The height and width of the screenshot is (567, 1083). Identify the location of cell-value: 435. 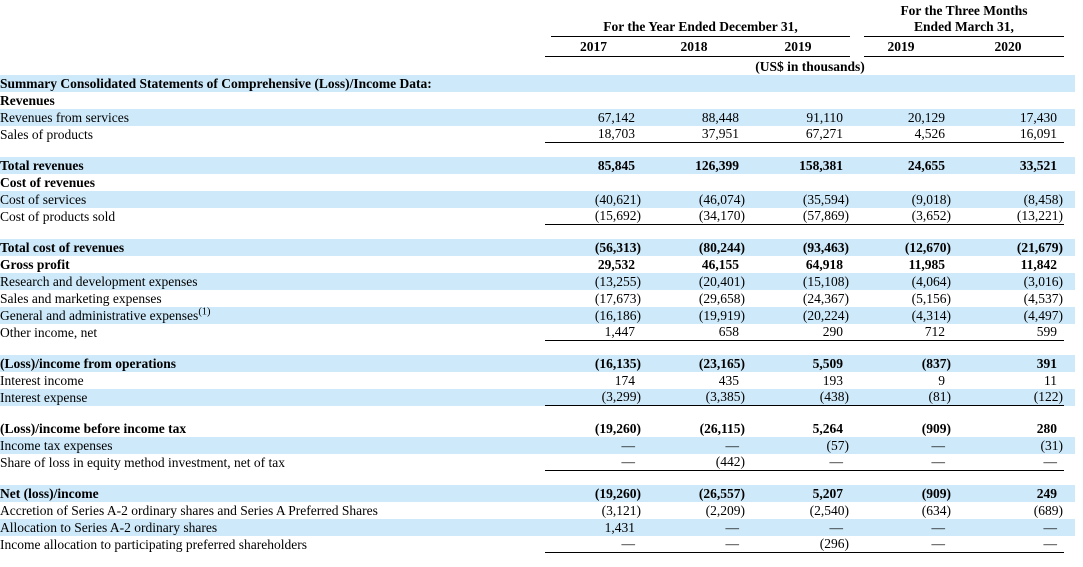
(728, 380).